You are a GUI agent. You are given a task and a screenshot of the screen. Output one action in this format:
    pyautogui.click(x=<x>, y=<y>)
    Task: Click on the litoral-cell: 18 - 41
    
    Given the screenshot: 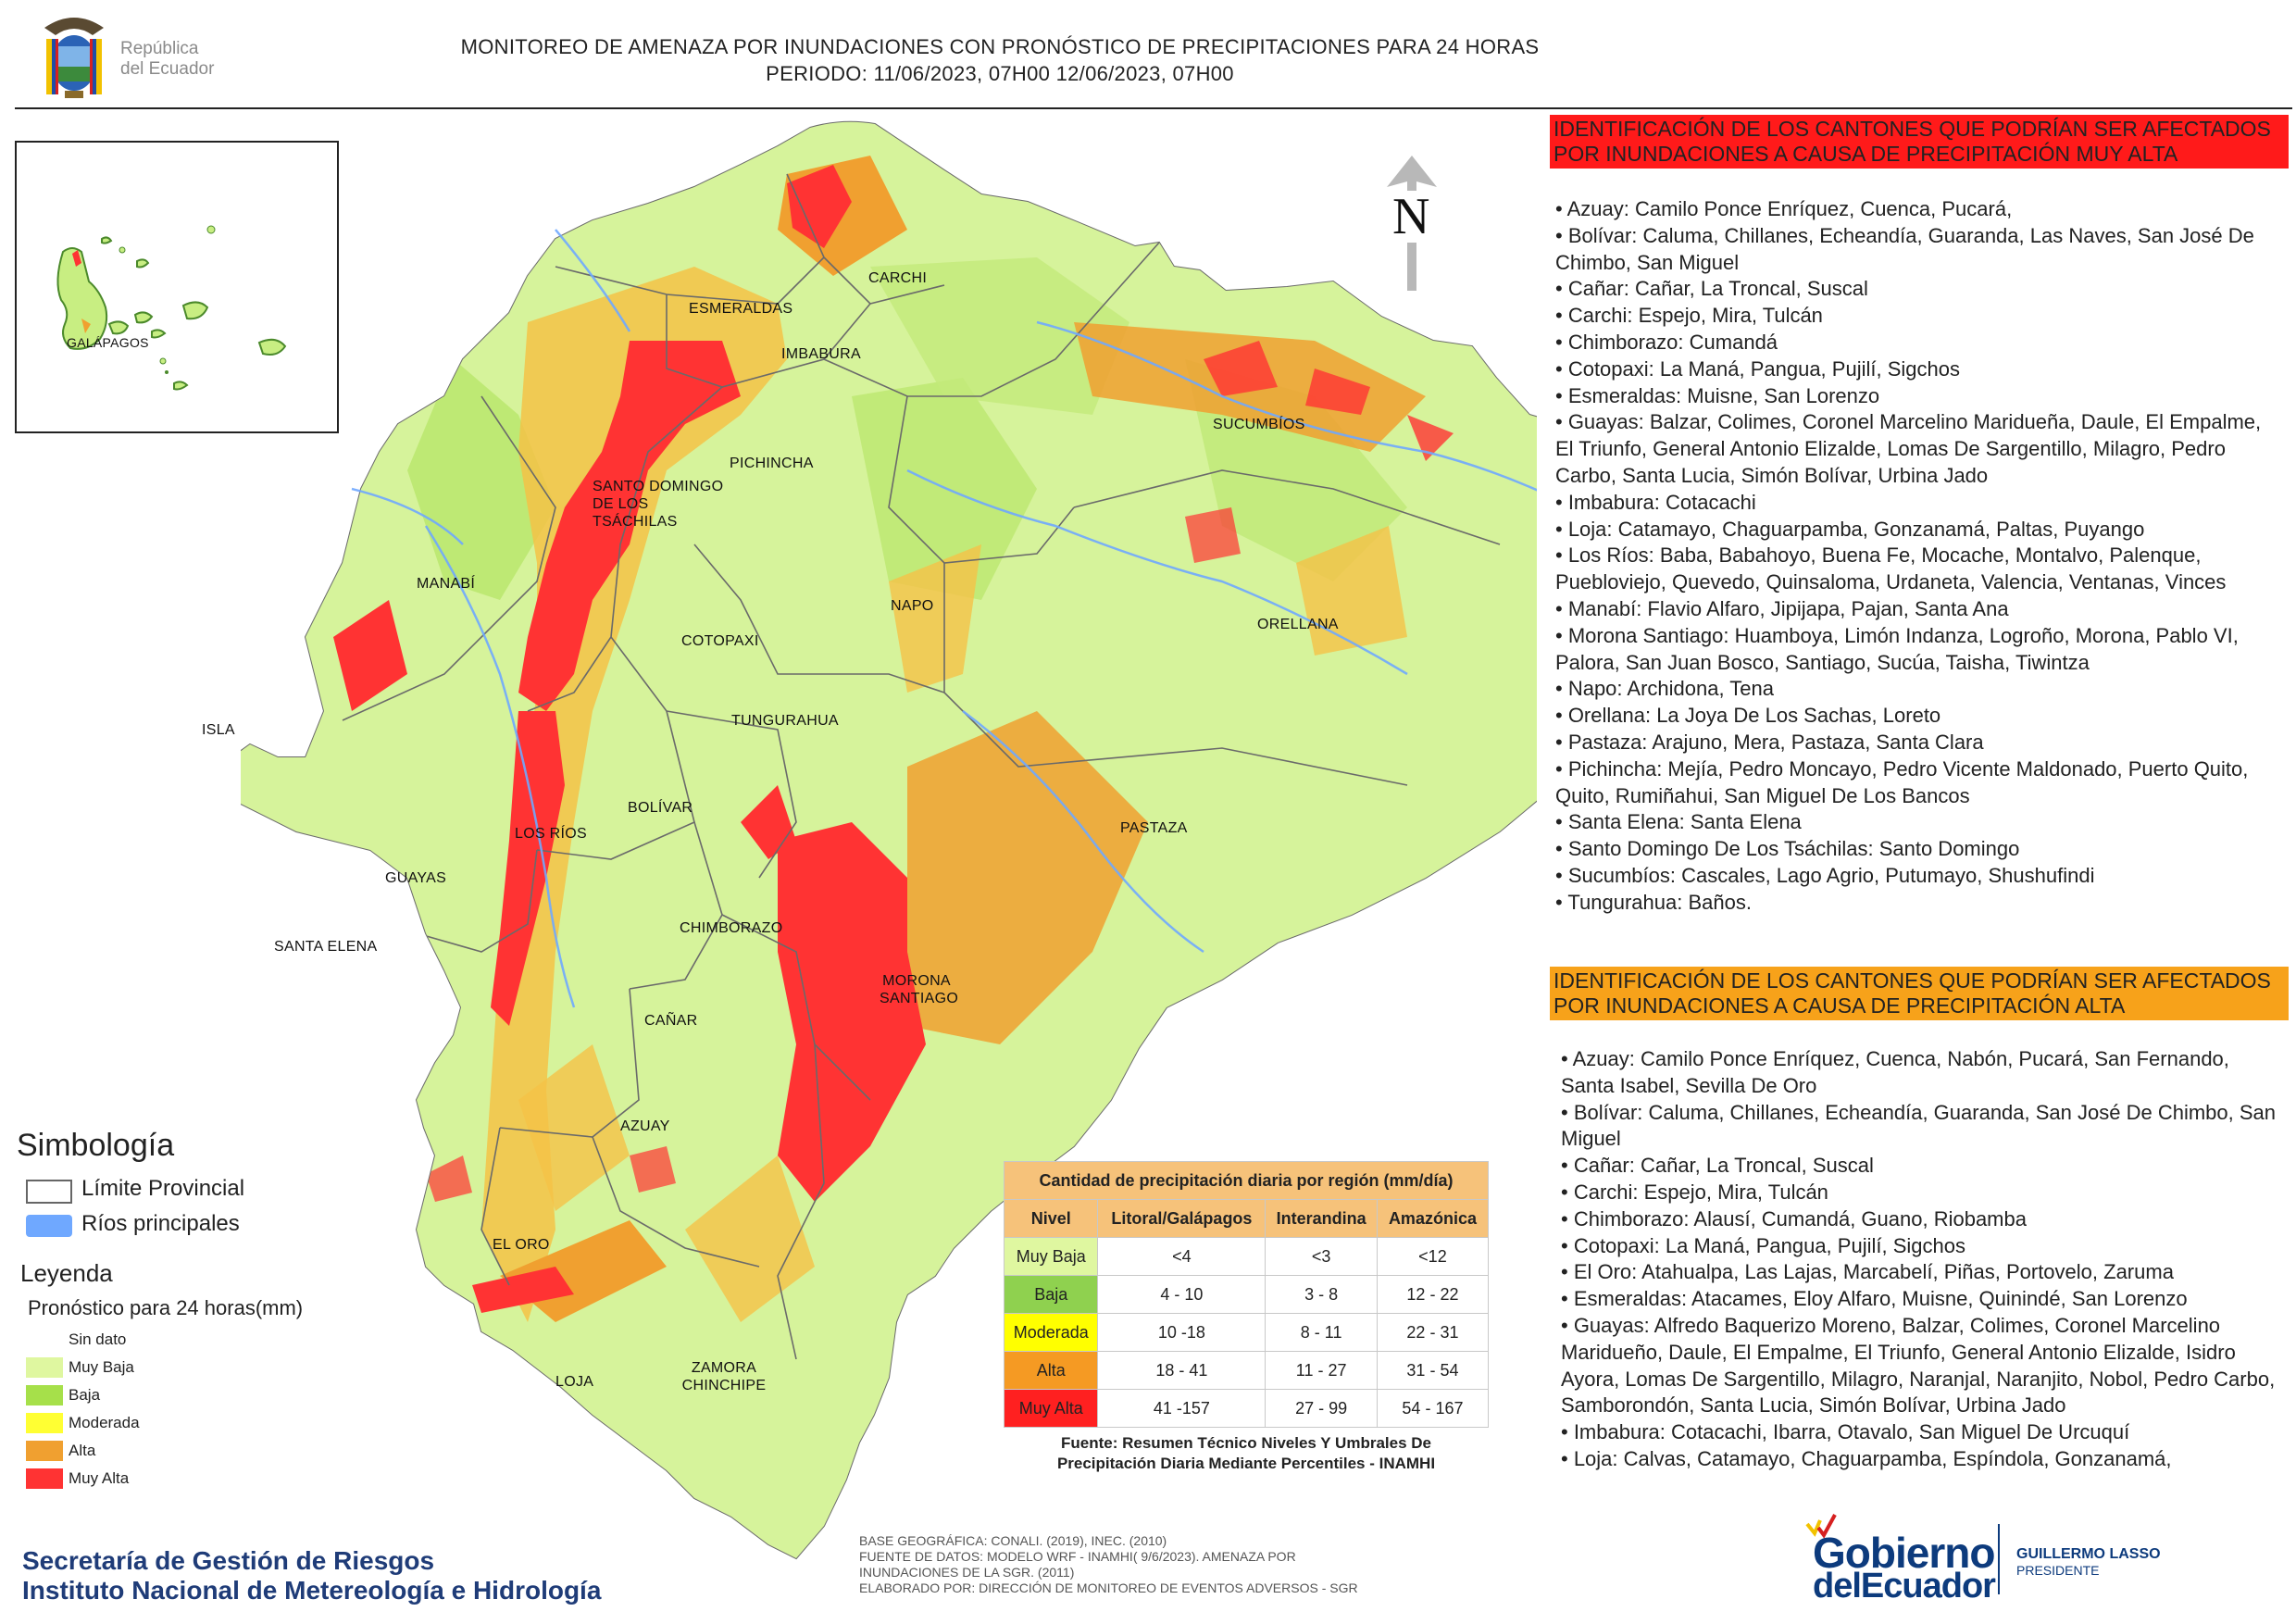 What is the action you would take?
    pyautogui.click(x=1182, y=1370)
    